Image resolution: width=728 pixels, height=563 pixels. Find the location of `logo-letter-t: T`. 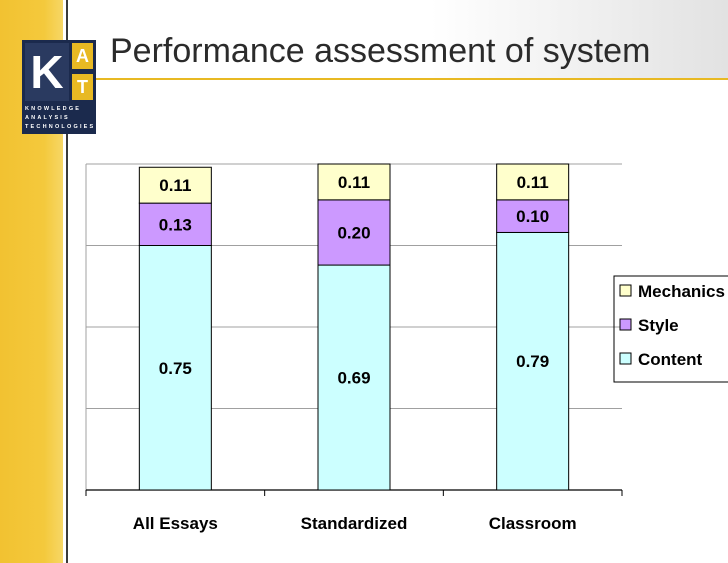

logo-letter-t: T is located at coordinates (82, 87).